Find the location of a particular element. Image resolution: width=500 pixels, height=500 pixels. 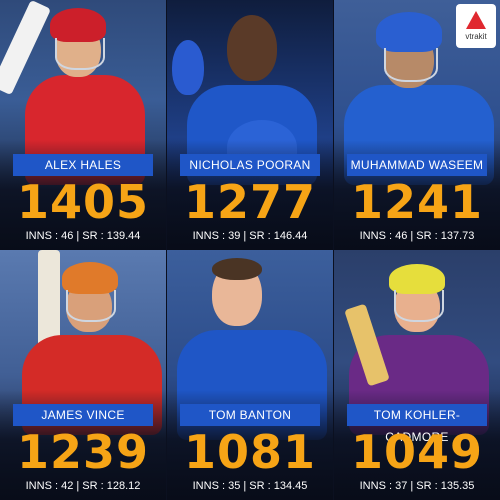

runs-value: 1049 is located at coordinates (417, 452).